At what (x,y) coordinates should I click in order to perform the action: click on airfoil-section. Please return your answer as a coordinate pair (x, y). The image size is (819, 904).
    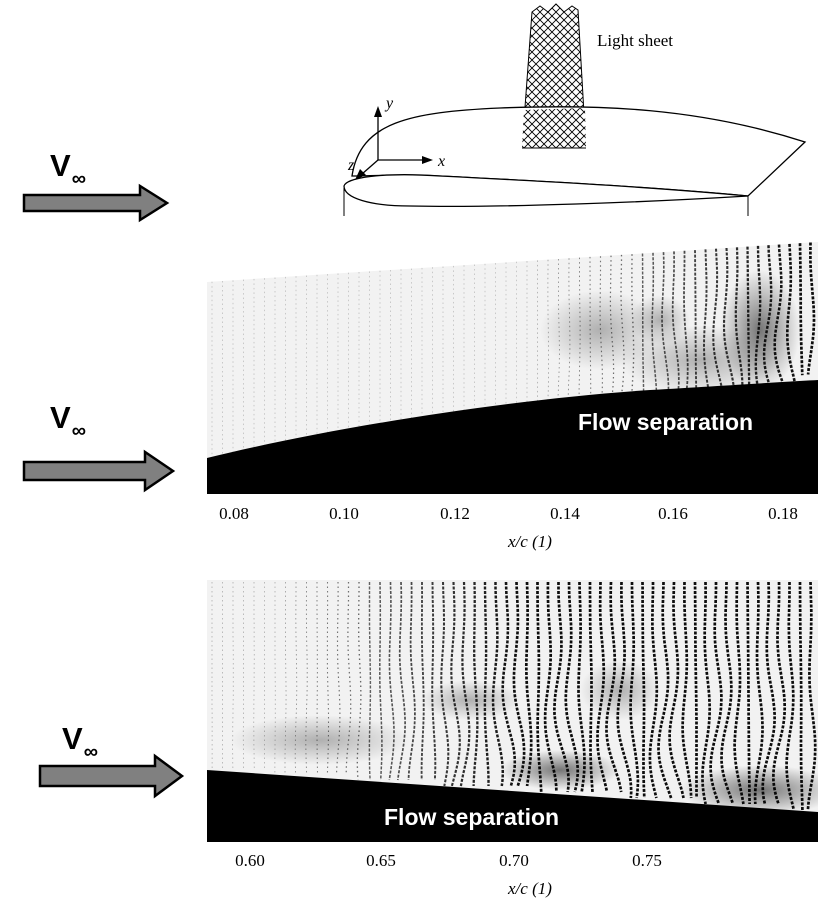
    Looking at the image, I should click on (546, 191).